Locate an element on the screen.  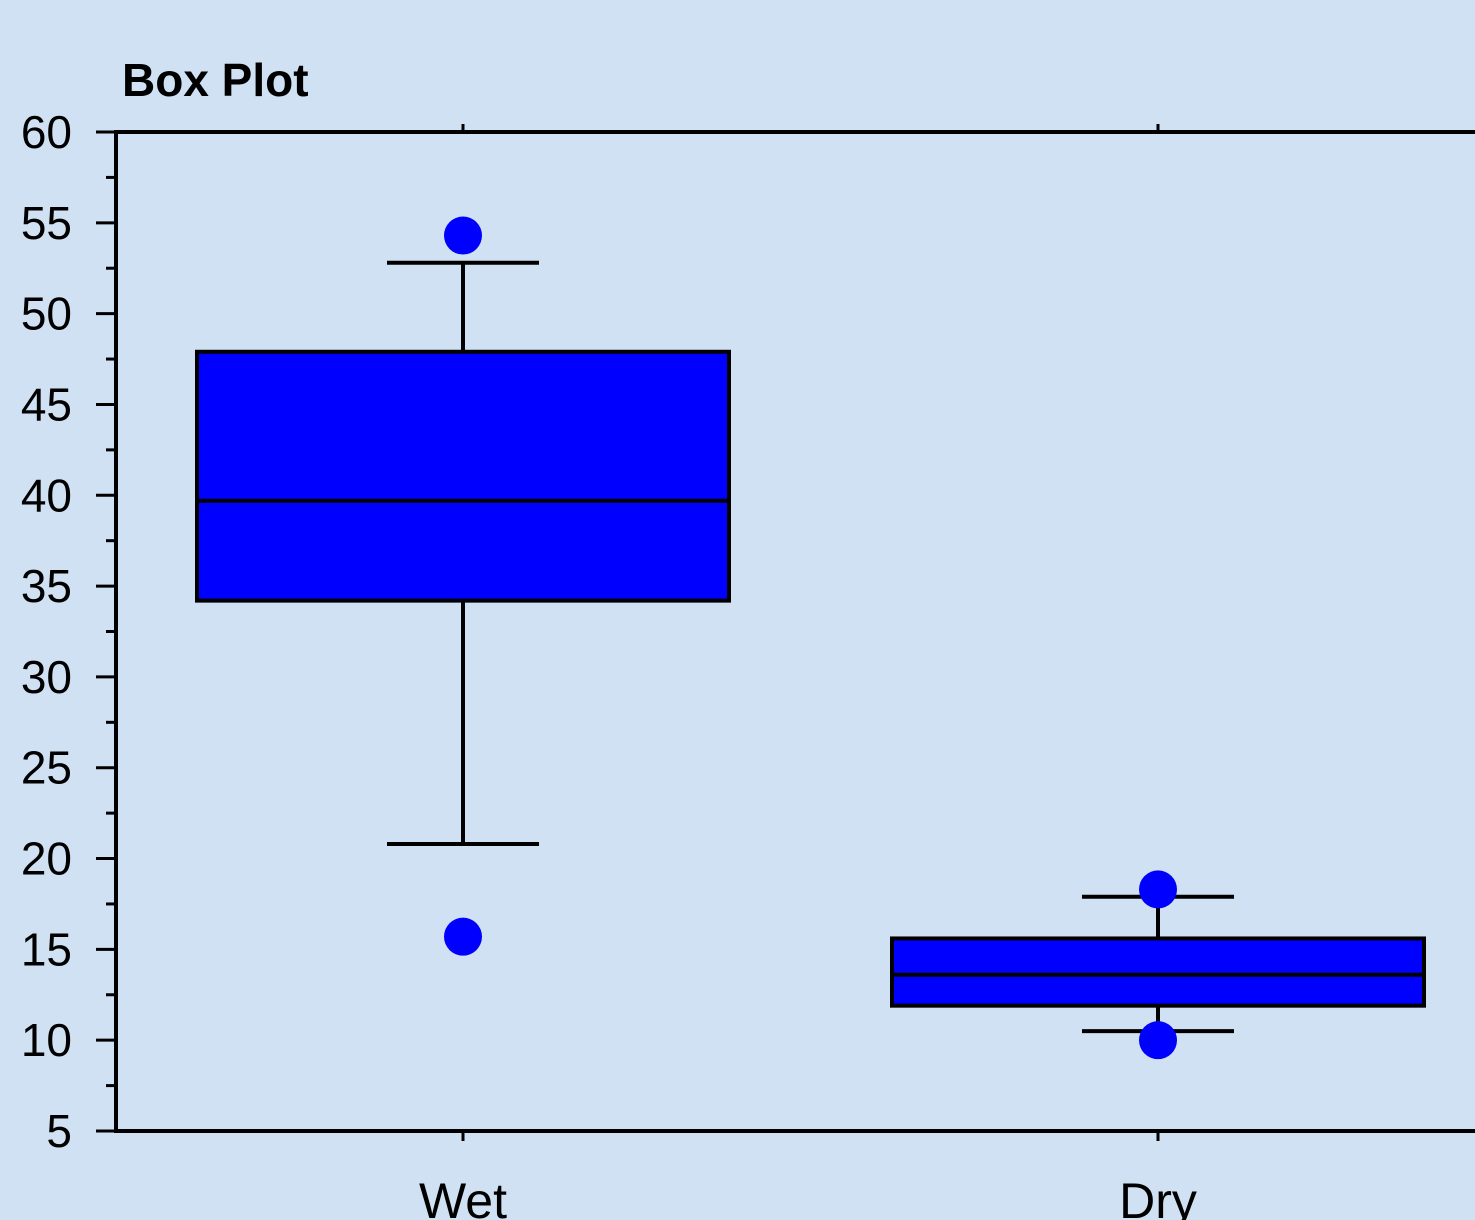
y-tick-label: 30 is located at coordinates (46, 677).